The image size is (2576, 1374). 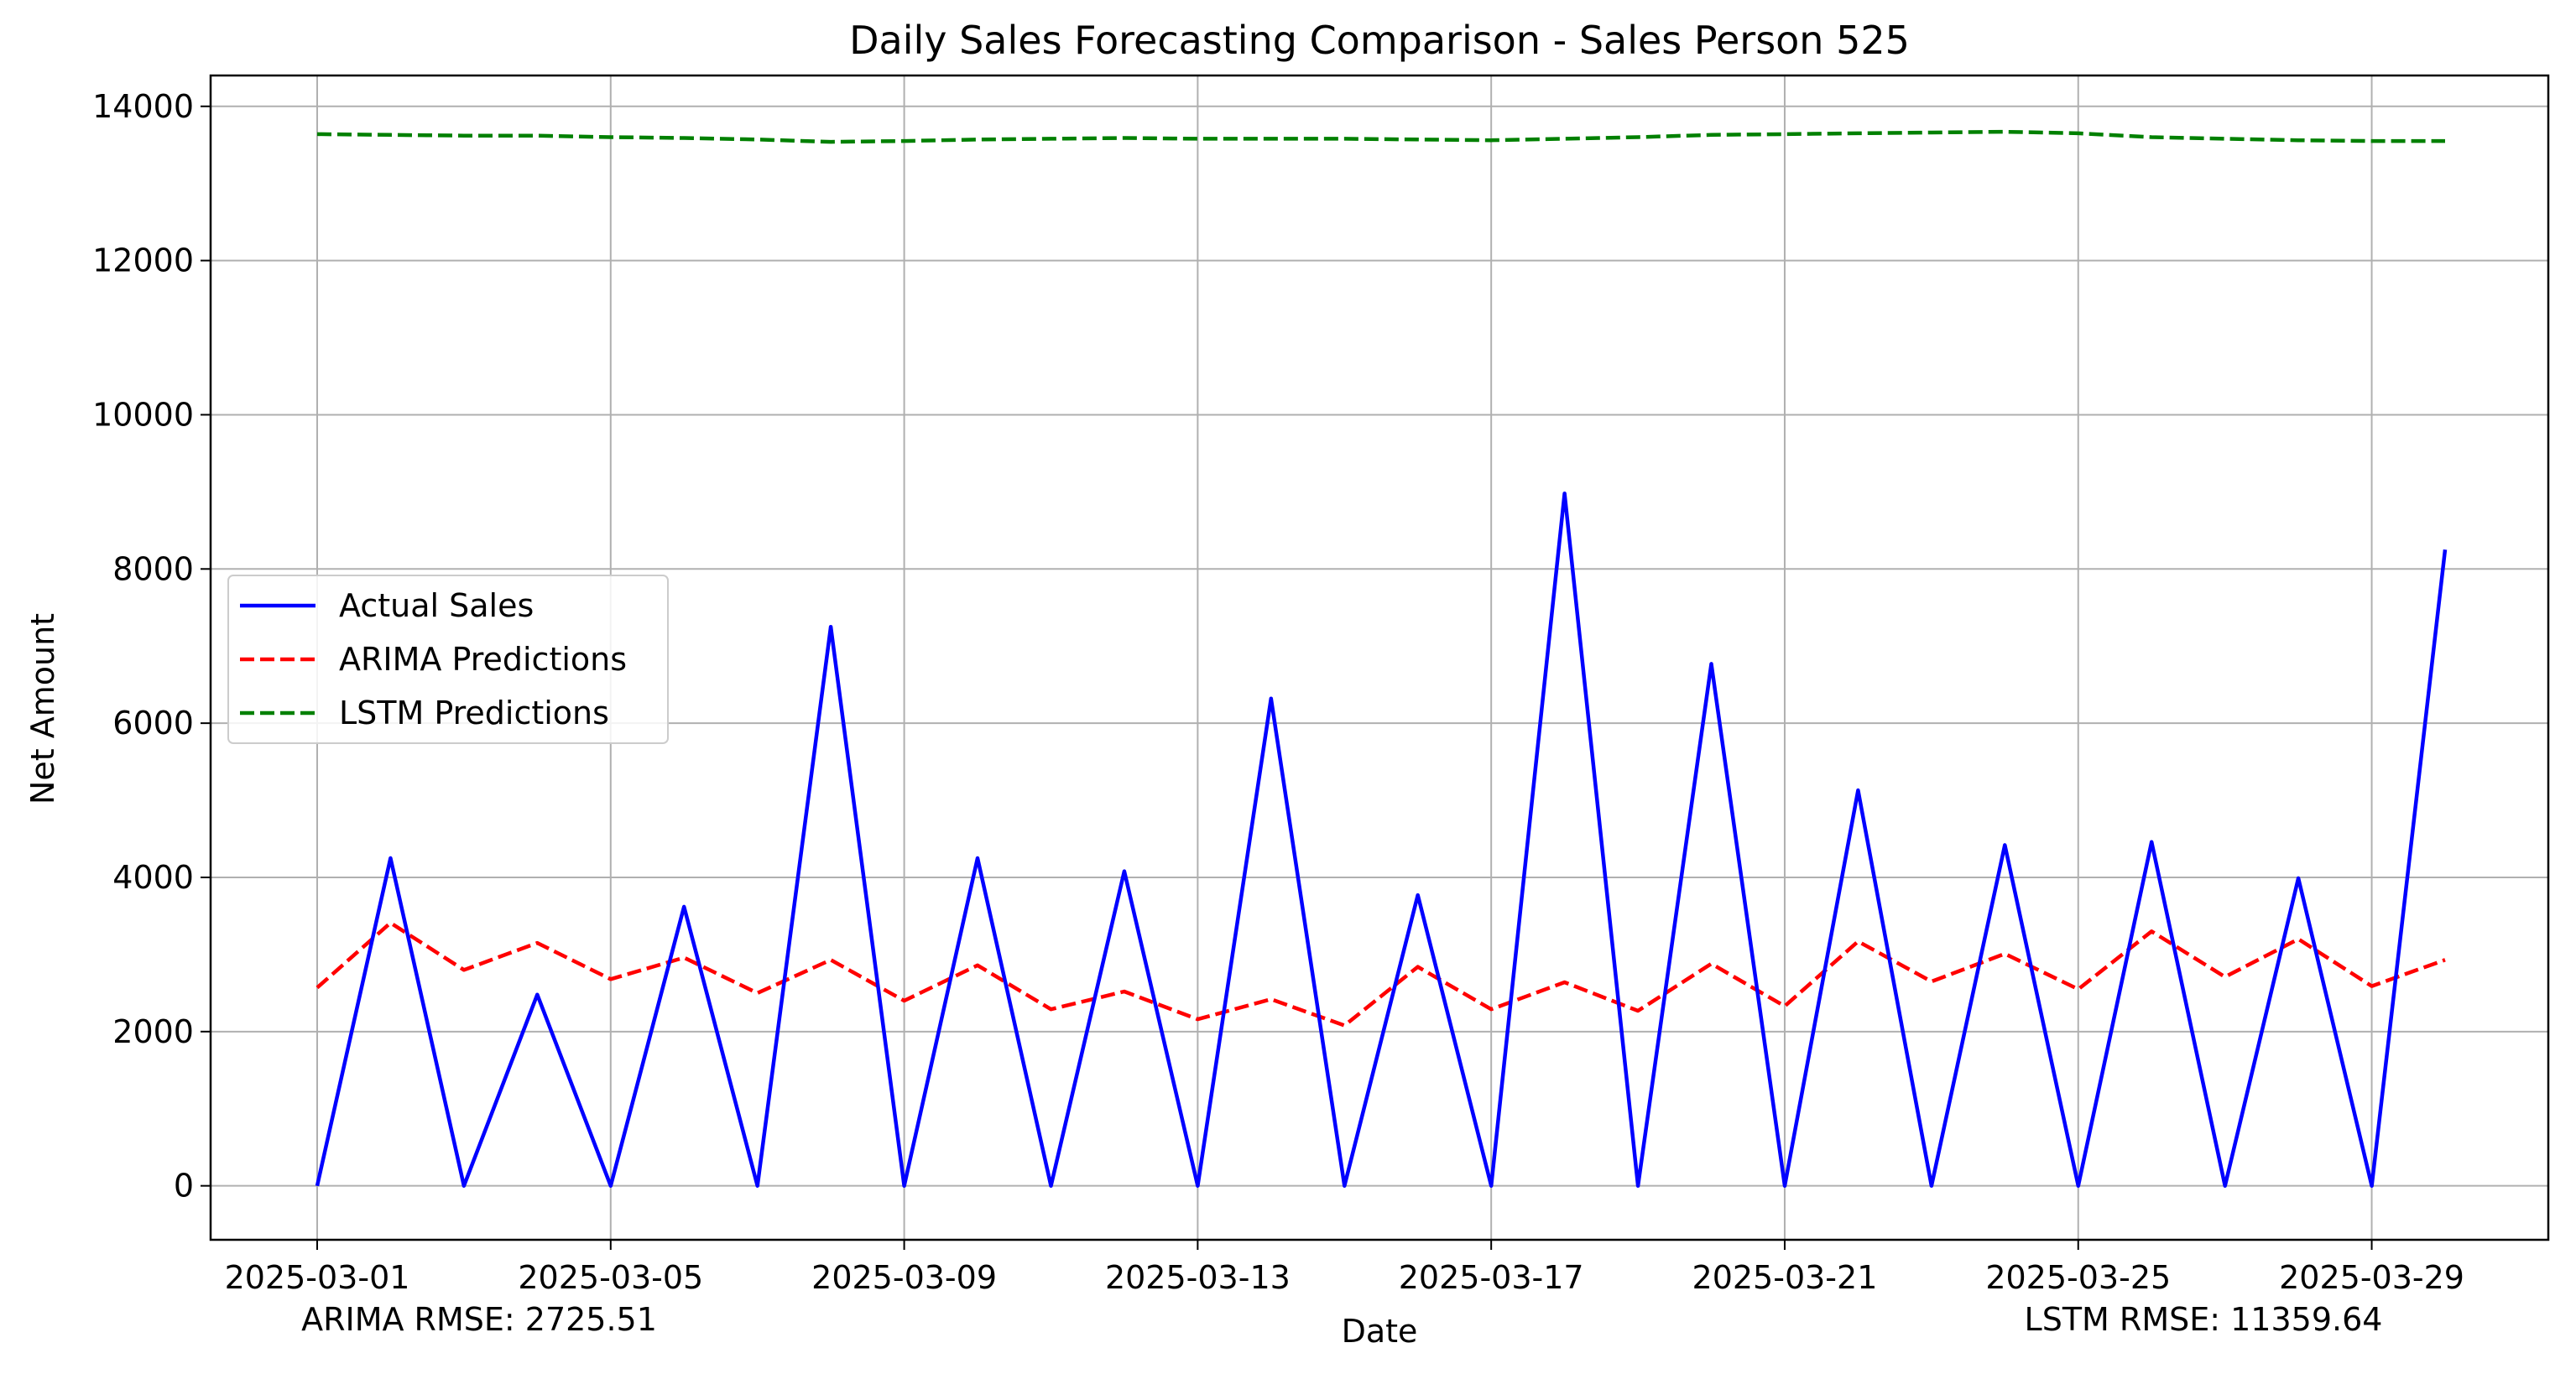 I want to click on y-tick-label: 10000, so click(x=143, y=414).